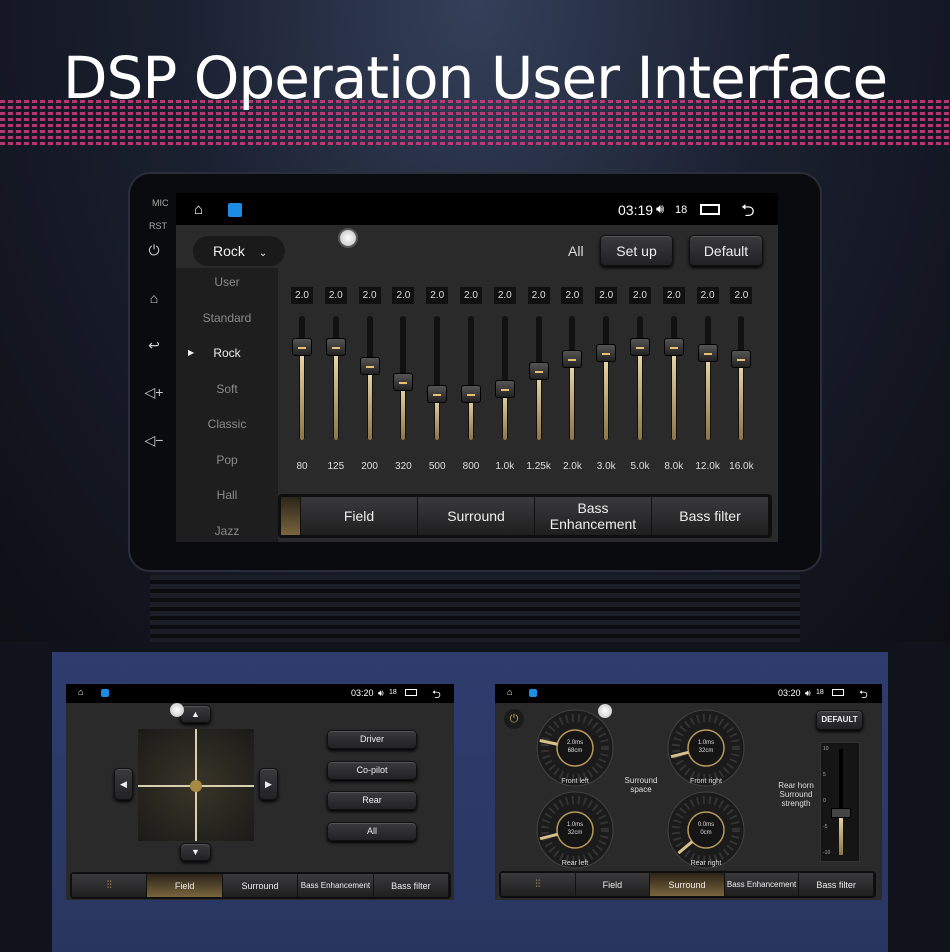  I want to click on setup-button: Set up, so click(636, 250).